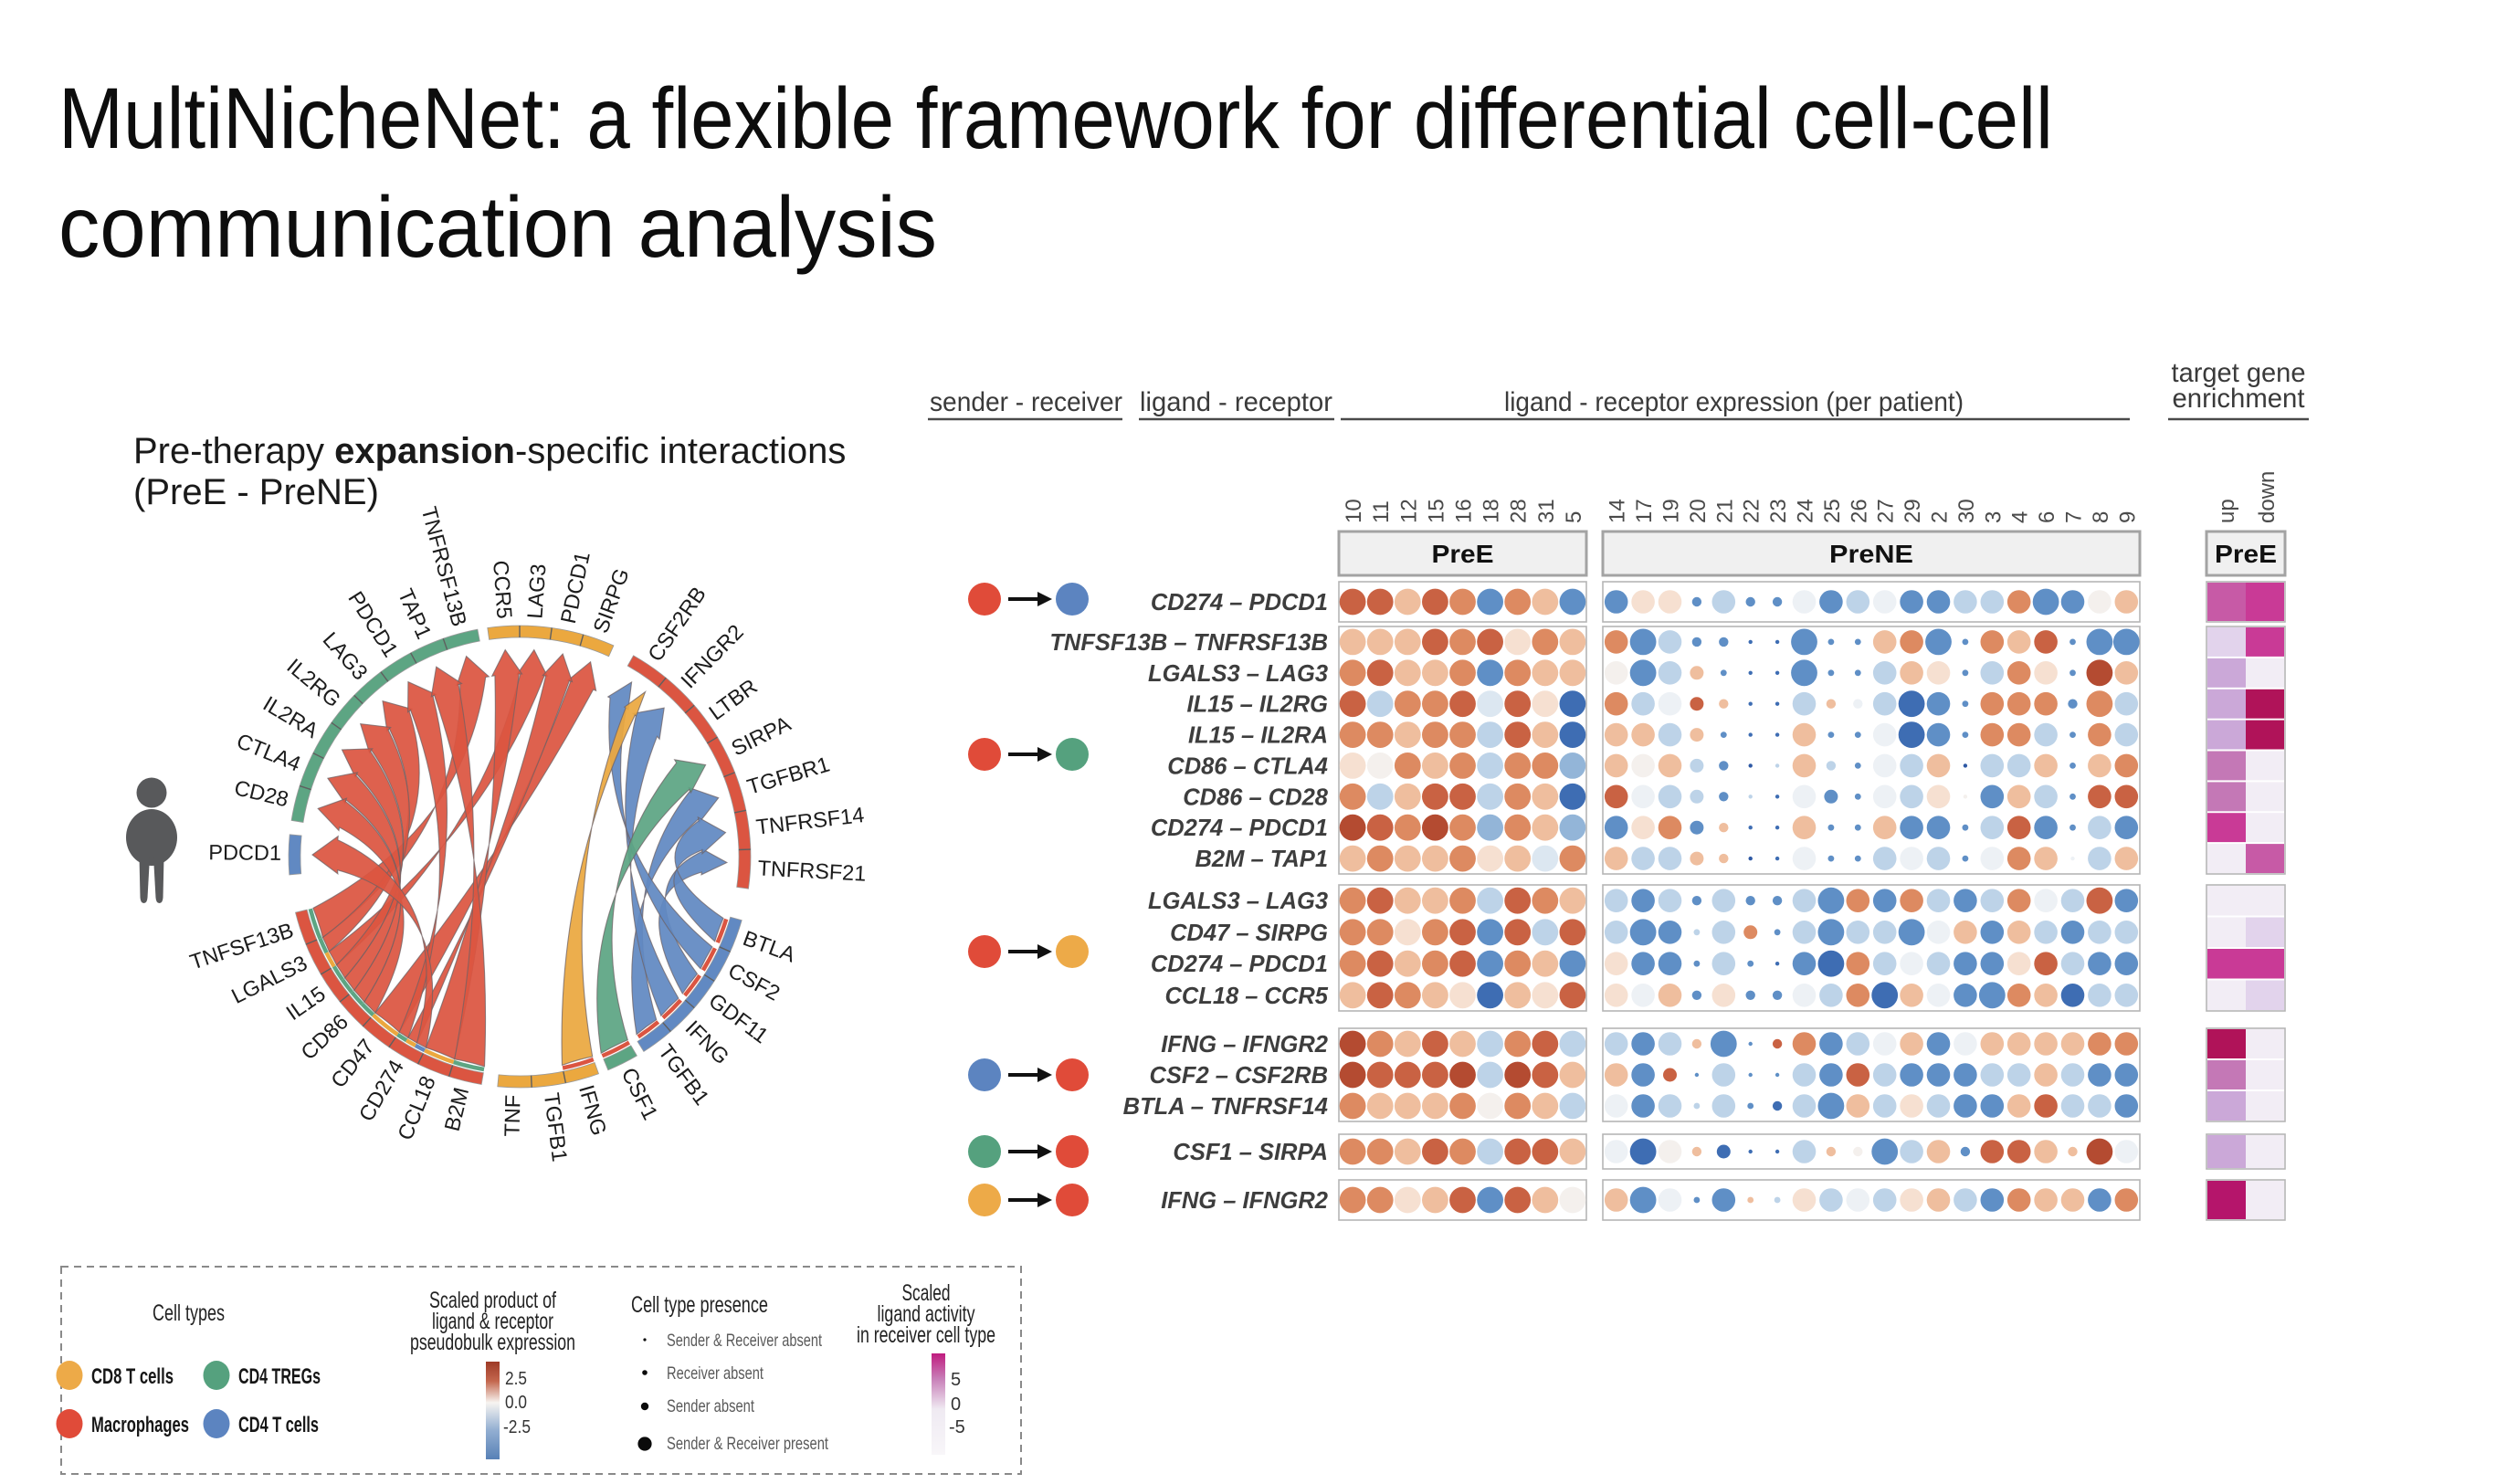 The height and width of the screenshot is (1484, 2496). I want to click on svg-text: pseudobulk expression, so click(493, 1342).